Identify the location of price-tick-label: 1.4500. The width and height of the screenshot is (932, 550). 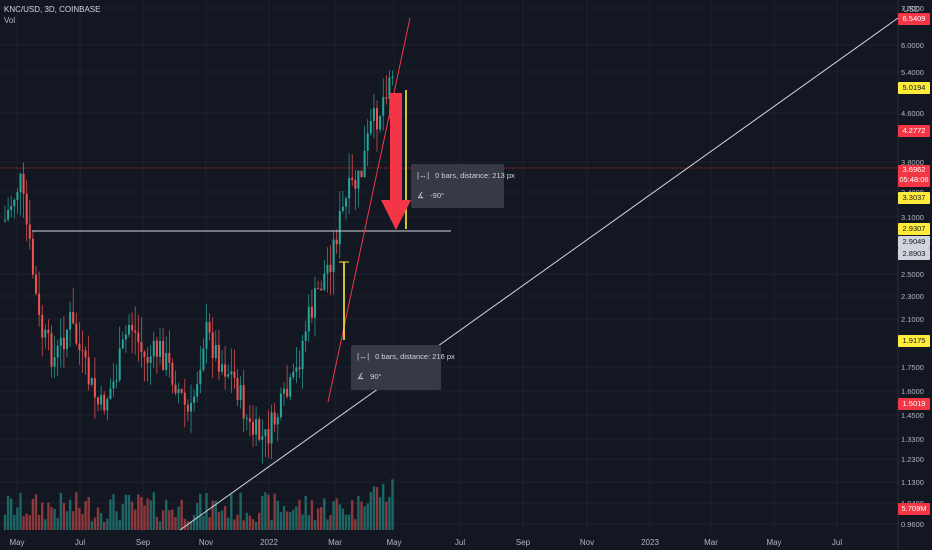
(912, 415).